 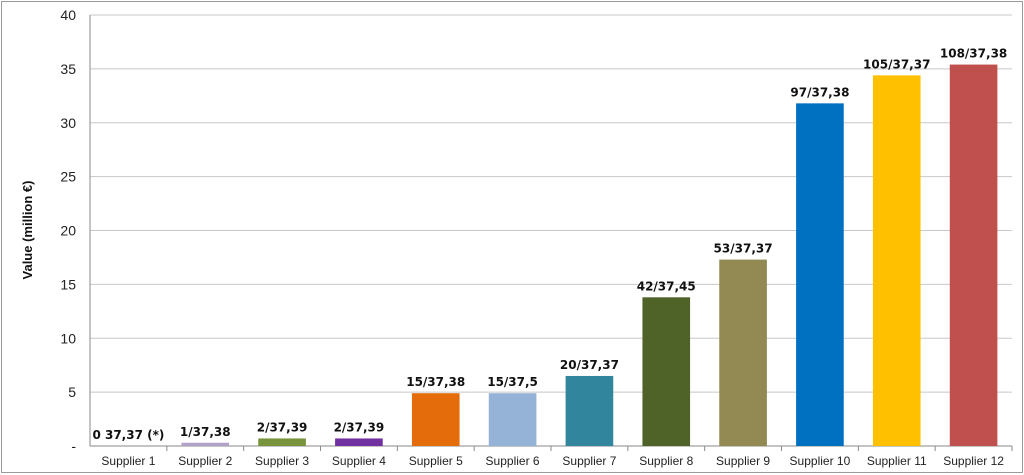 I want to click on data-label: 20/37,37, so click(x=589, y=365).